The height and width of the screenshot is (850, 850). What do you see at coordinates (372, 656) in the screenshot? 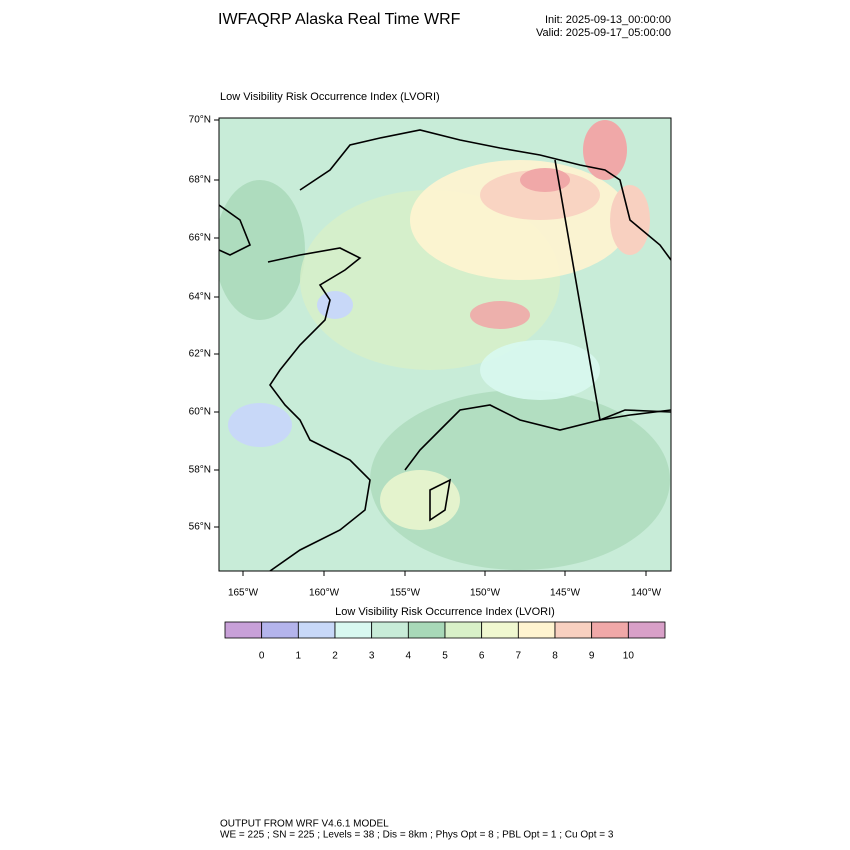
I see `colorbar-label: 3` at bounding box center [372, 656].